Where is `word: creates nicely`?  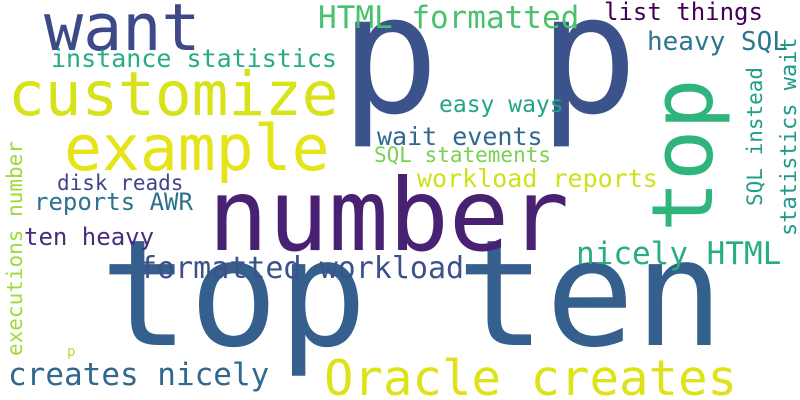 word: creates nicely is located at coordinates (138, 375).